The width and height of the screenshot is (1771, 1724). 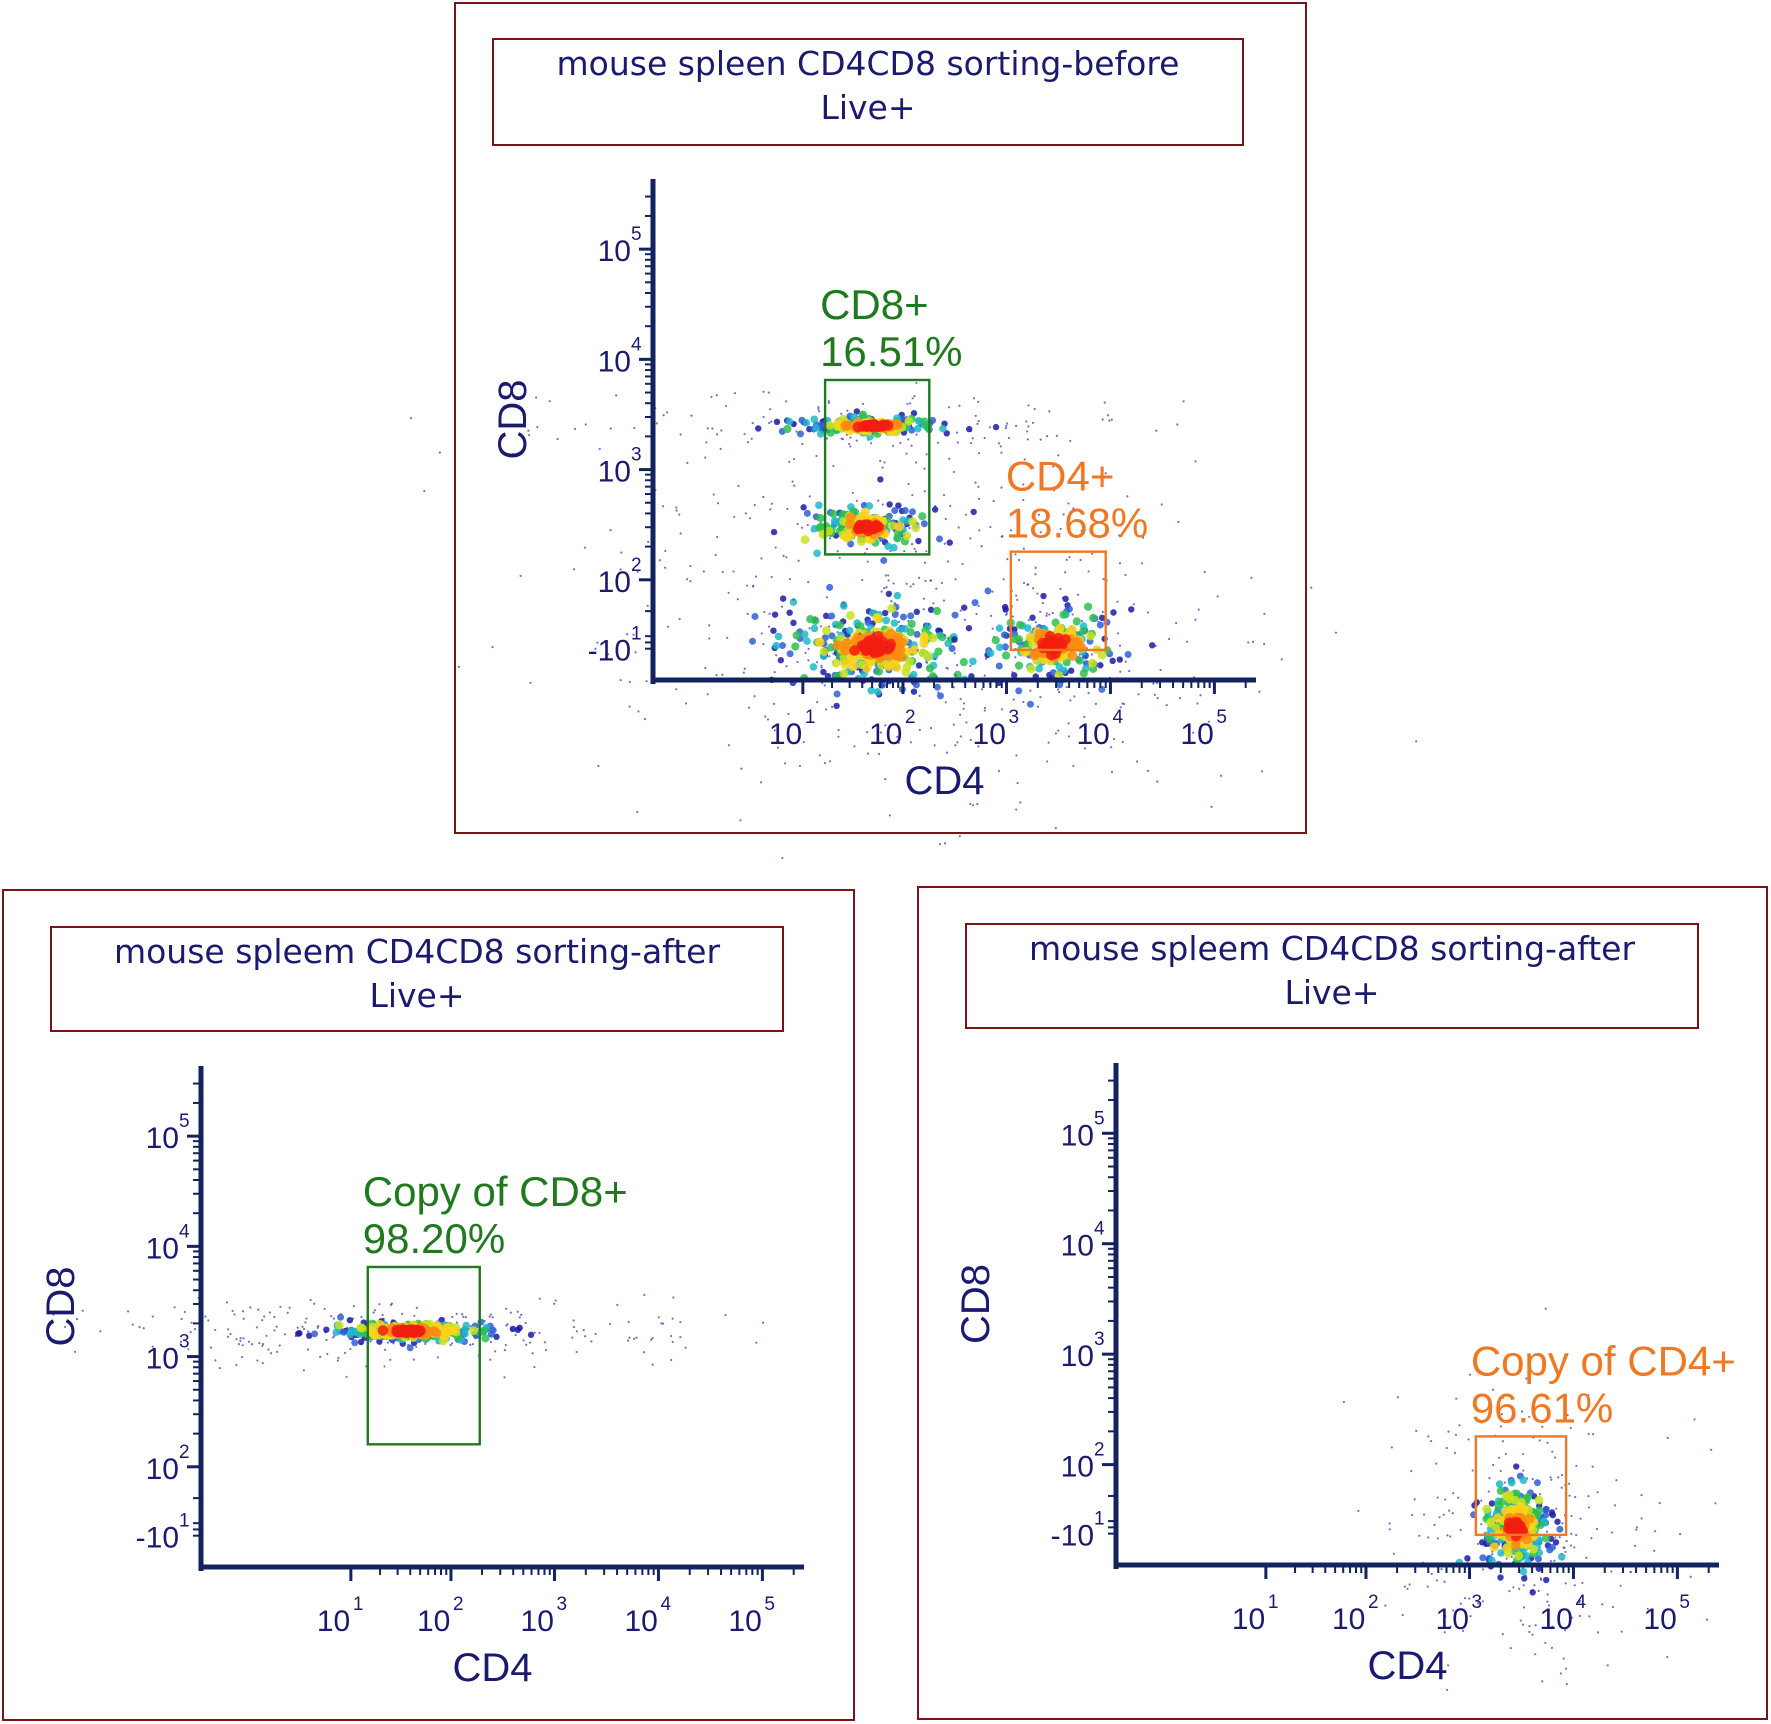 I want to click on plot-title-box: mouse spleen CD4CD8 sorting-before Live+, so click(x=868, y=92).